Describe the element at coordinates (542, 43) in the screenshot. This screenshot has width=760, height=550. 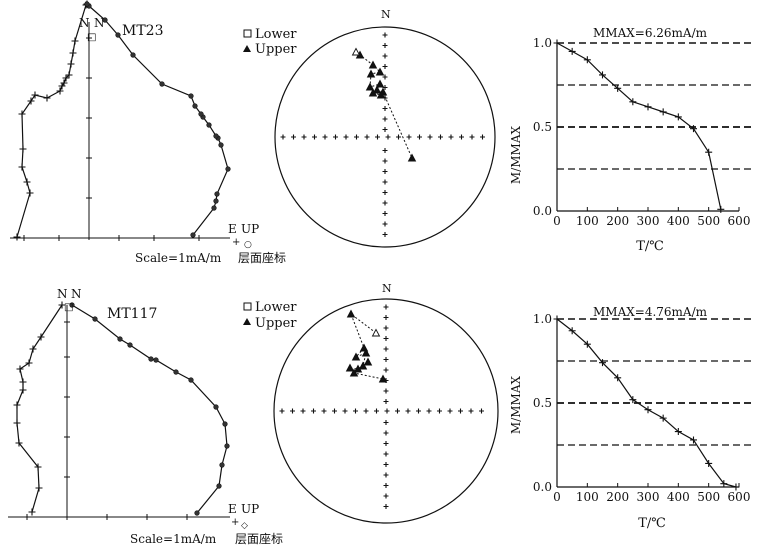
I see `y-tick-label: 1.0` at that location.